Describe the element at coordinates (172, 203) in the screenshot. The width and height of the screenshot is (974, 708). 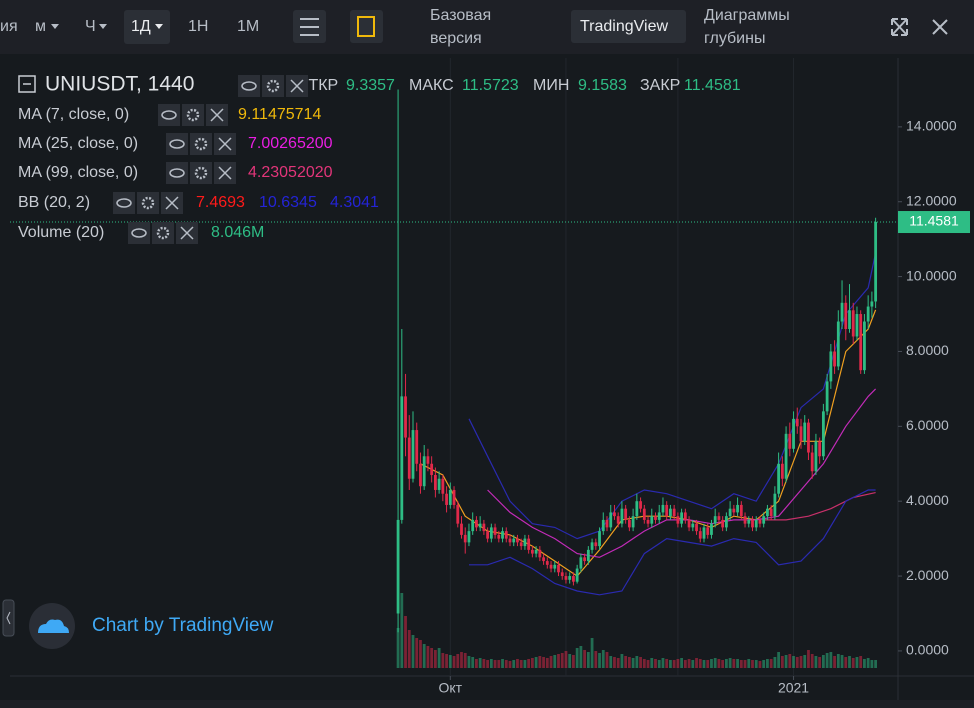
I see `remove-icon` at that location.